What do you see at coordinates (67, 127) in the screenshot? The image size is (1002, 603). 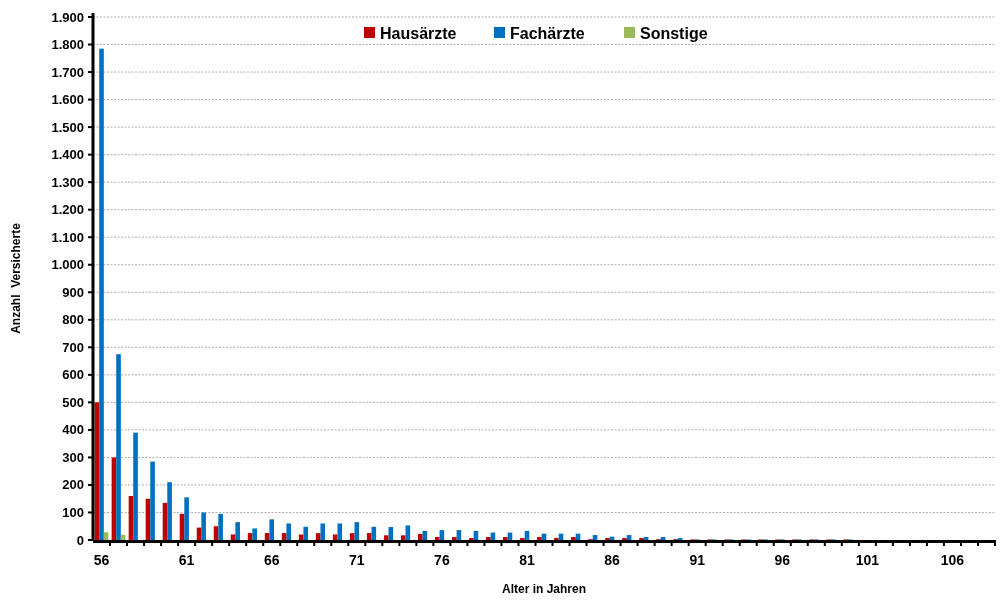 I see `y-tick-label: 1.500` at bounding box center [67, 127].